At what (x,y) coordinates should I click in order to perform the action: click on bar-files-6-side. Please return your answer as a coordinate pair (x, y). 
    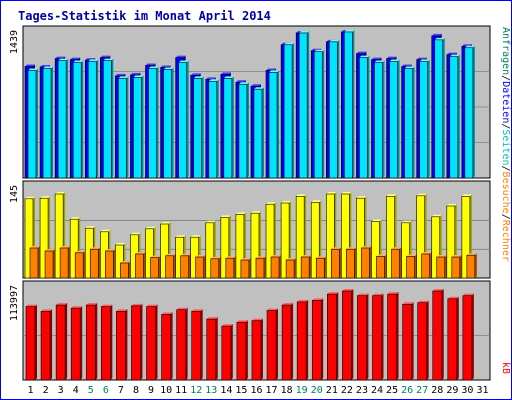
    Looking at the image, I should click on (112, 118).